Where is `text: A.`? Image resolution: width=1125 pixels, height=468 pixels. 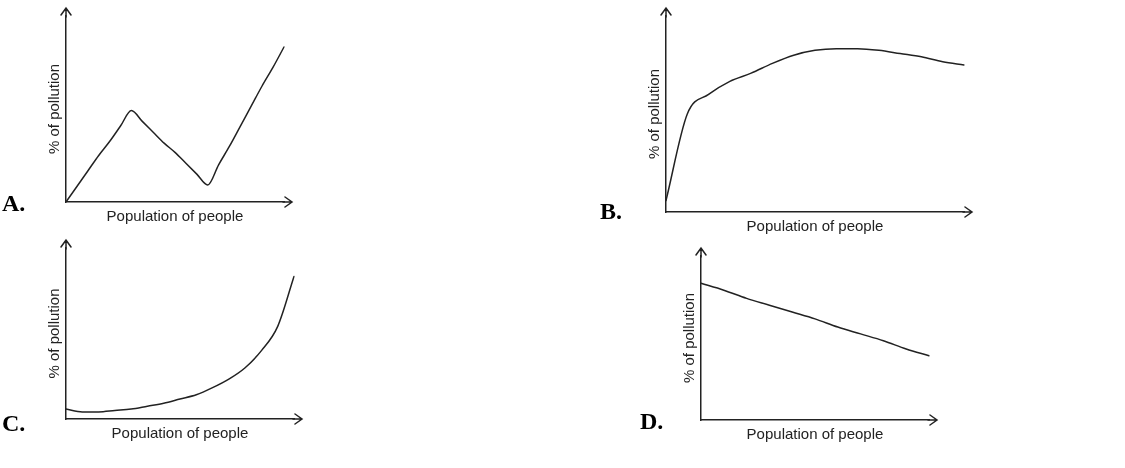
text: A. is located at coordinates (14, 203).